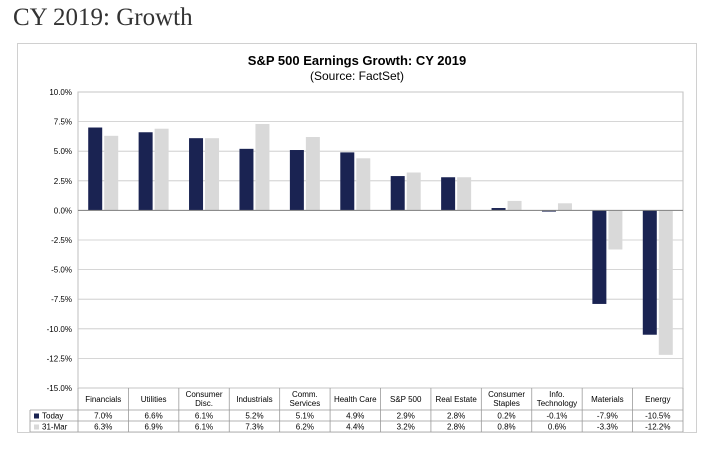 The height and width of the screenshot is (449, 713). What do you see at coordinates (305, 394) in the screenshot?
I see `category-label: Comm.` at bounding box center [305, 394].